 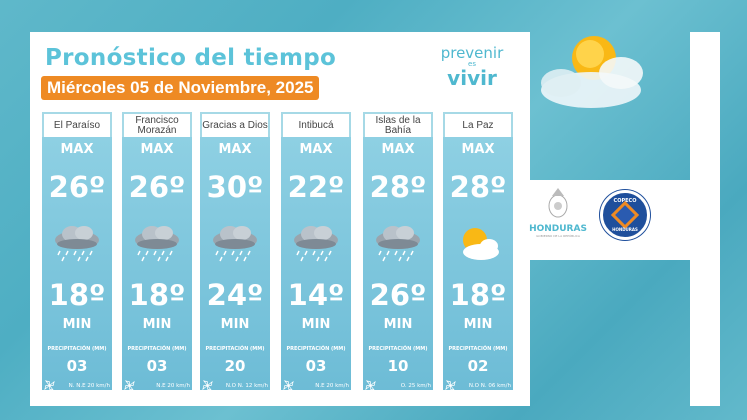 What do you see at coordinates (191, 58) in the screenshot?
I see `page-title: Pronóstico del tiempo` at bounding box center [191, 58].